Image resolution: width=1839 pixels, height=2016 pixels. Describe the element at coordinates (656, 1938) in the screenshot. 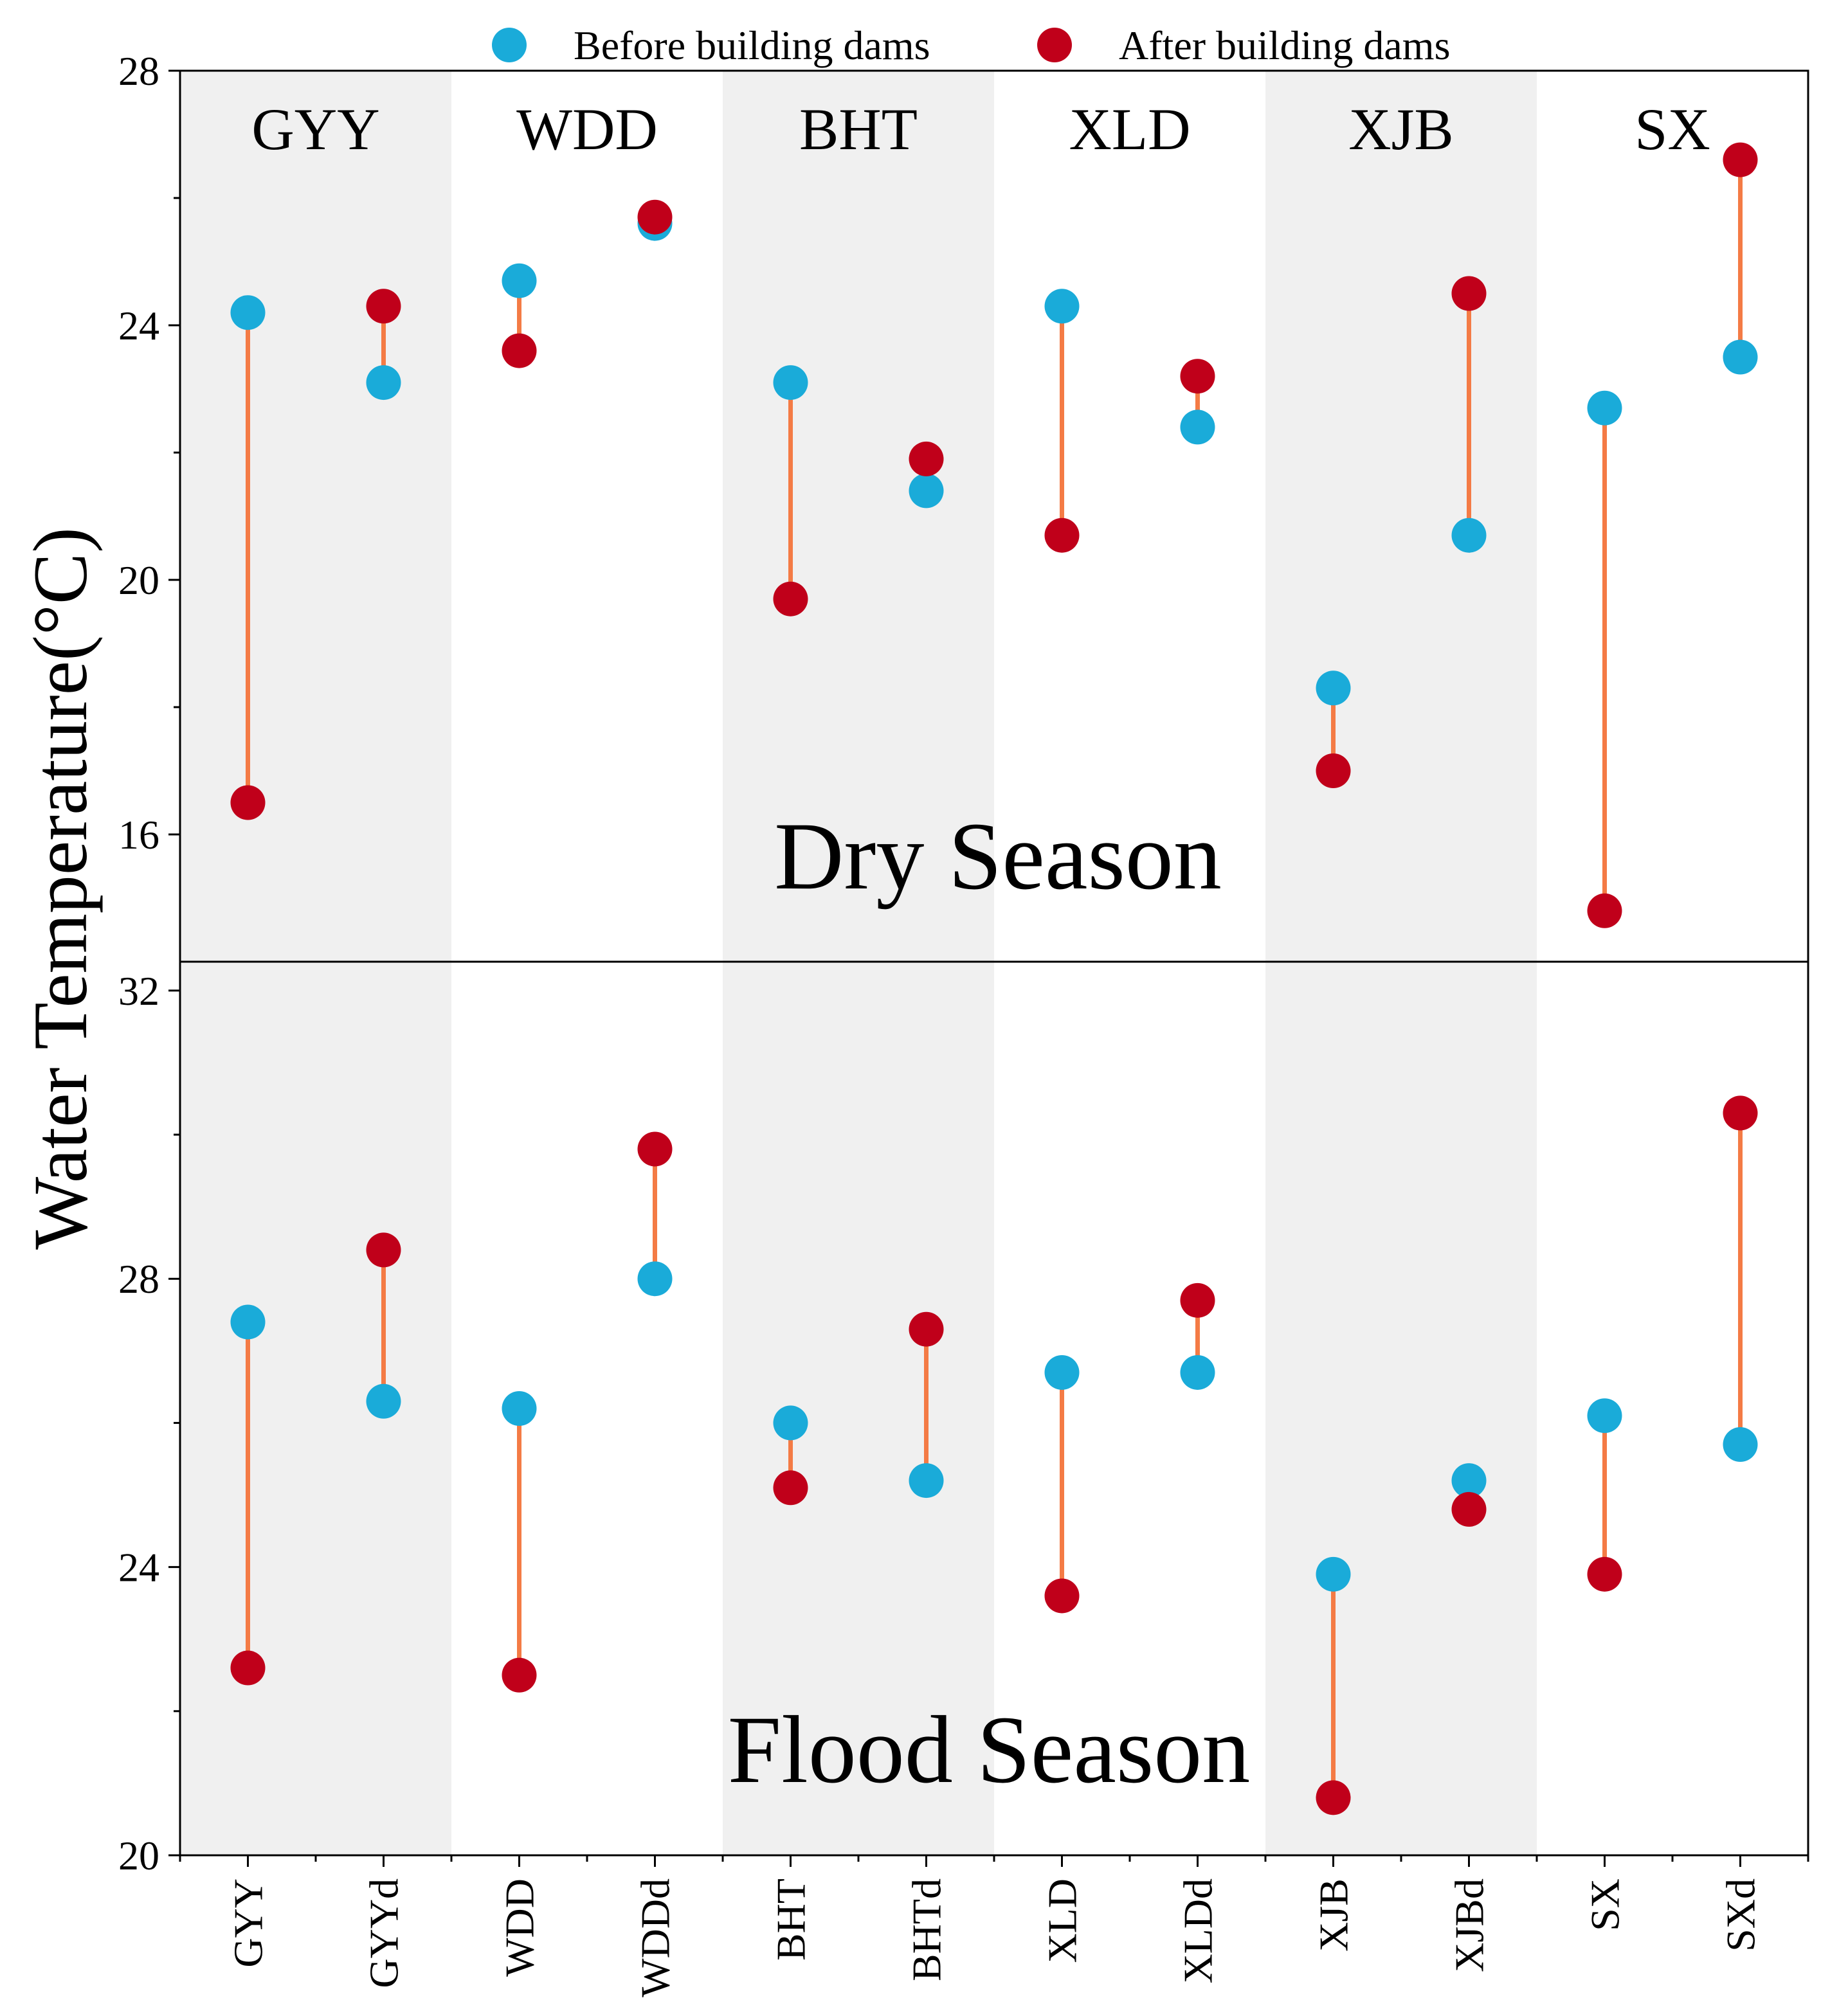

I see `x-category-label: WDDd` at that location.